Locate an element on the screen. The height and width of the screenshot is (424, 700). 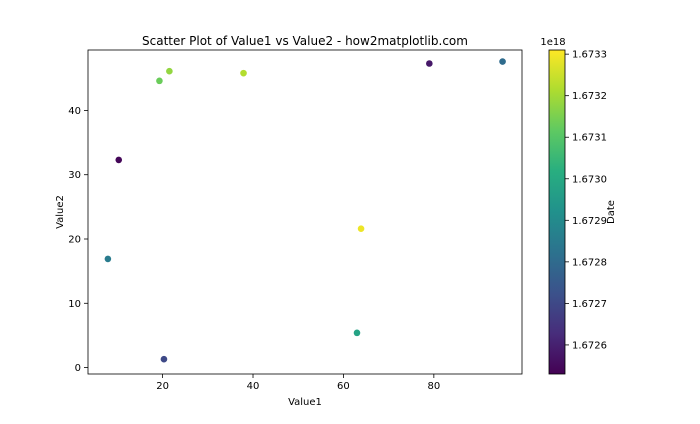
y-tick-label: 0 is located at coordinates (78, 368).